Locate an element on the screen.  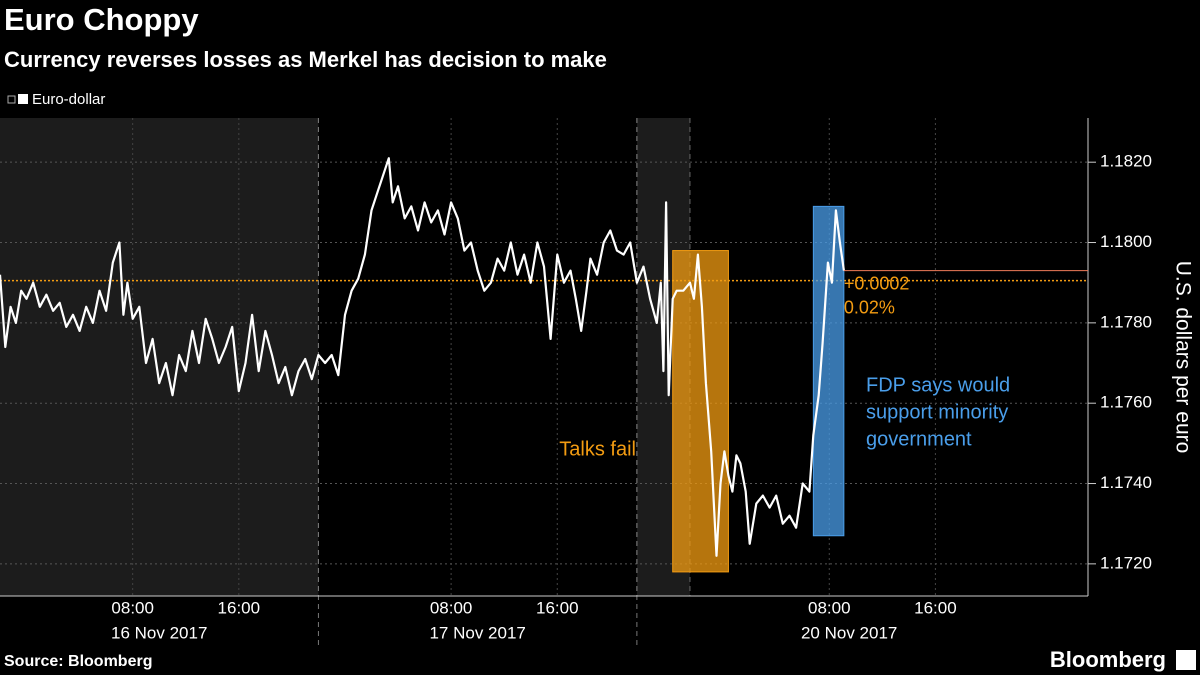
legend-icon is located at coordinates (11, 99).